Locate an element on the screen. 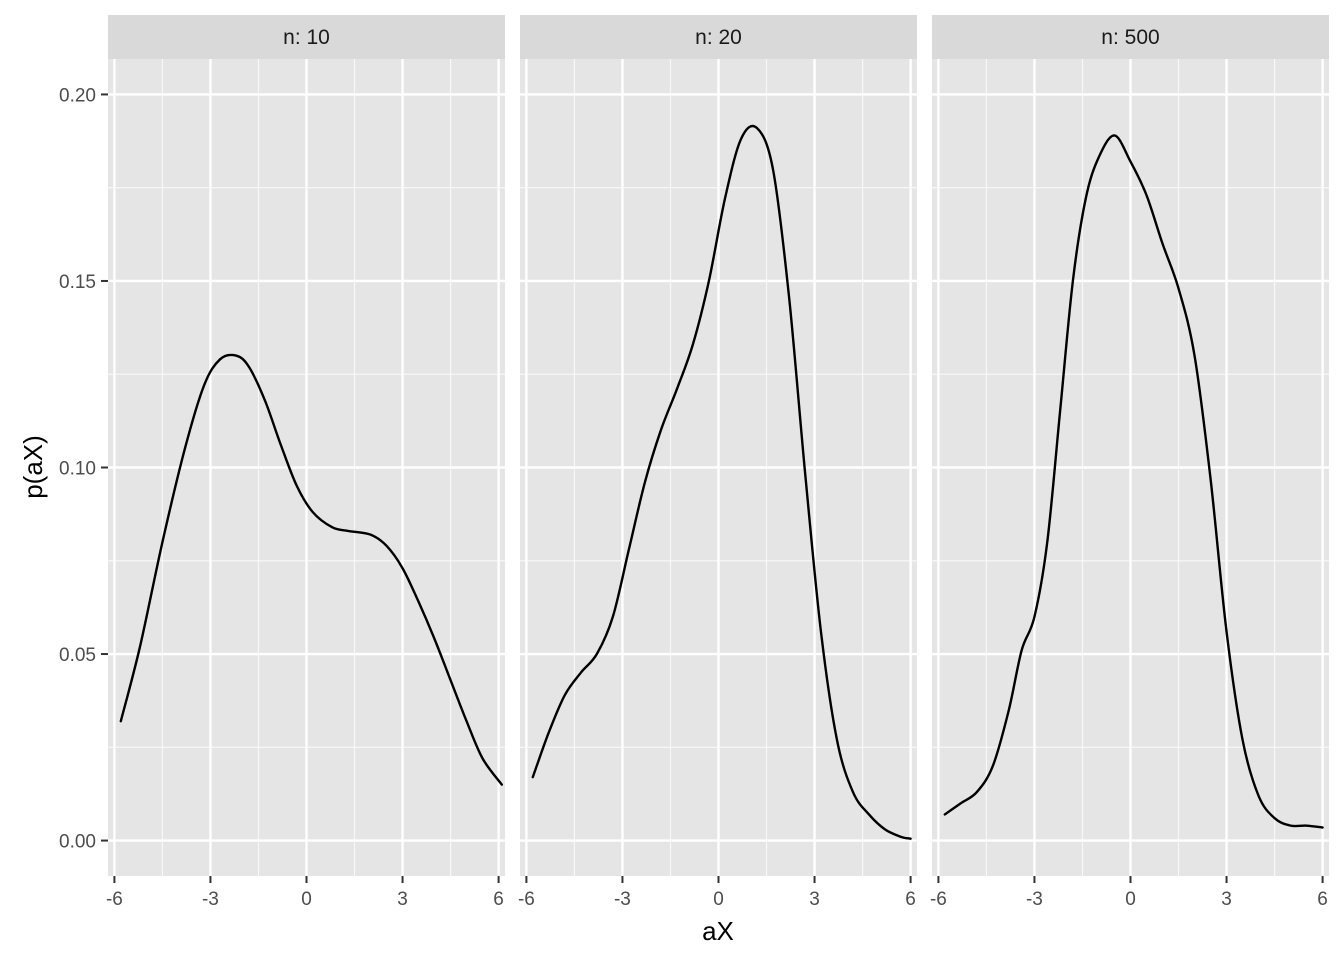  y-axis-title: p(aX) is located at coordinates (33, 467).